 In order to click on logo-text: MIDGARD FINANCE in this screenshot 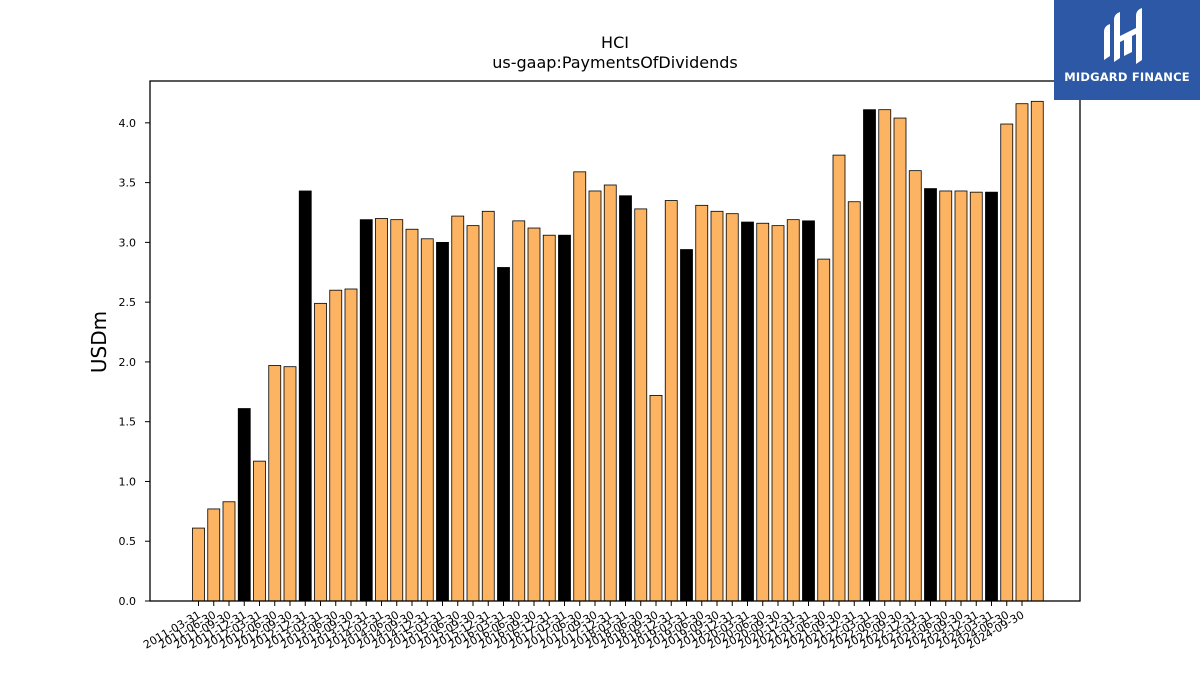, I will do `click(1127, 77)`.